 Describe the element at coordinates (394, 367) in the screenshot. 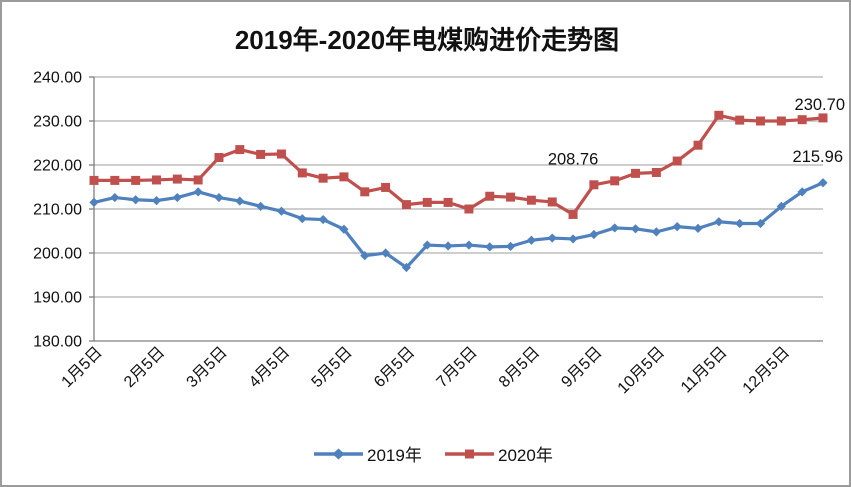

I see `x-tick-label: 6月5日` at that location.